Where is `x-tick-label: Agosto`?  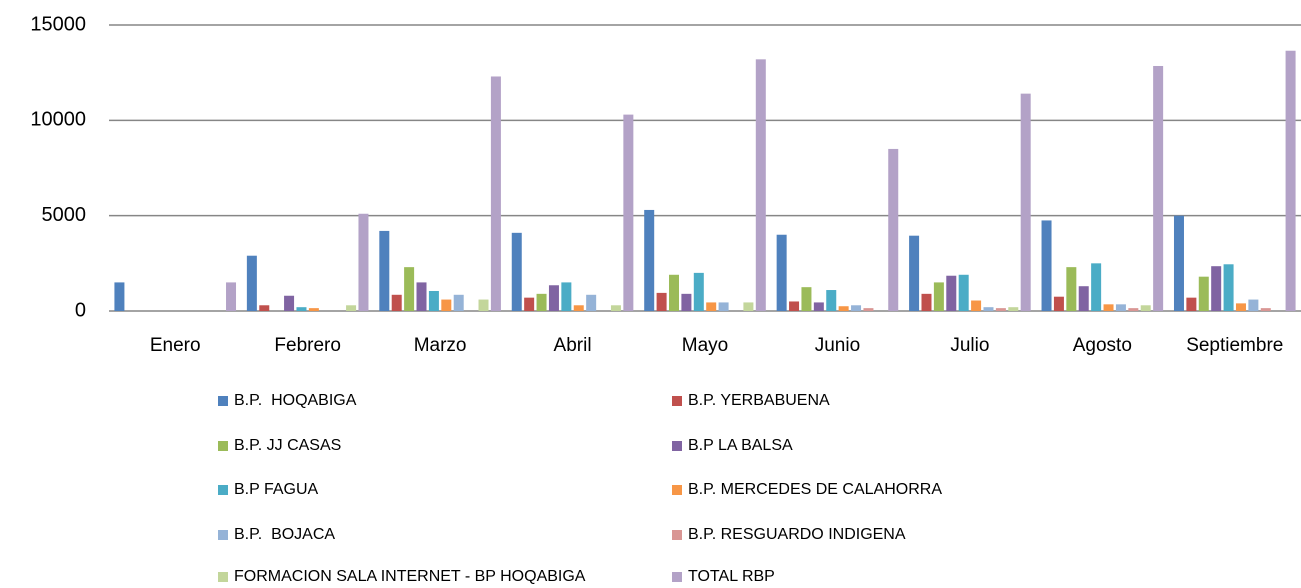
x-tick-label: Agosto is located at coordinates (1102, 345).